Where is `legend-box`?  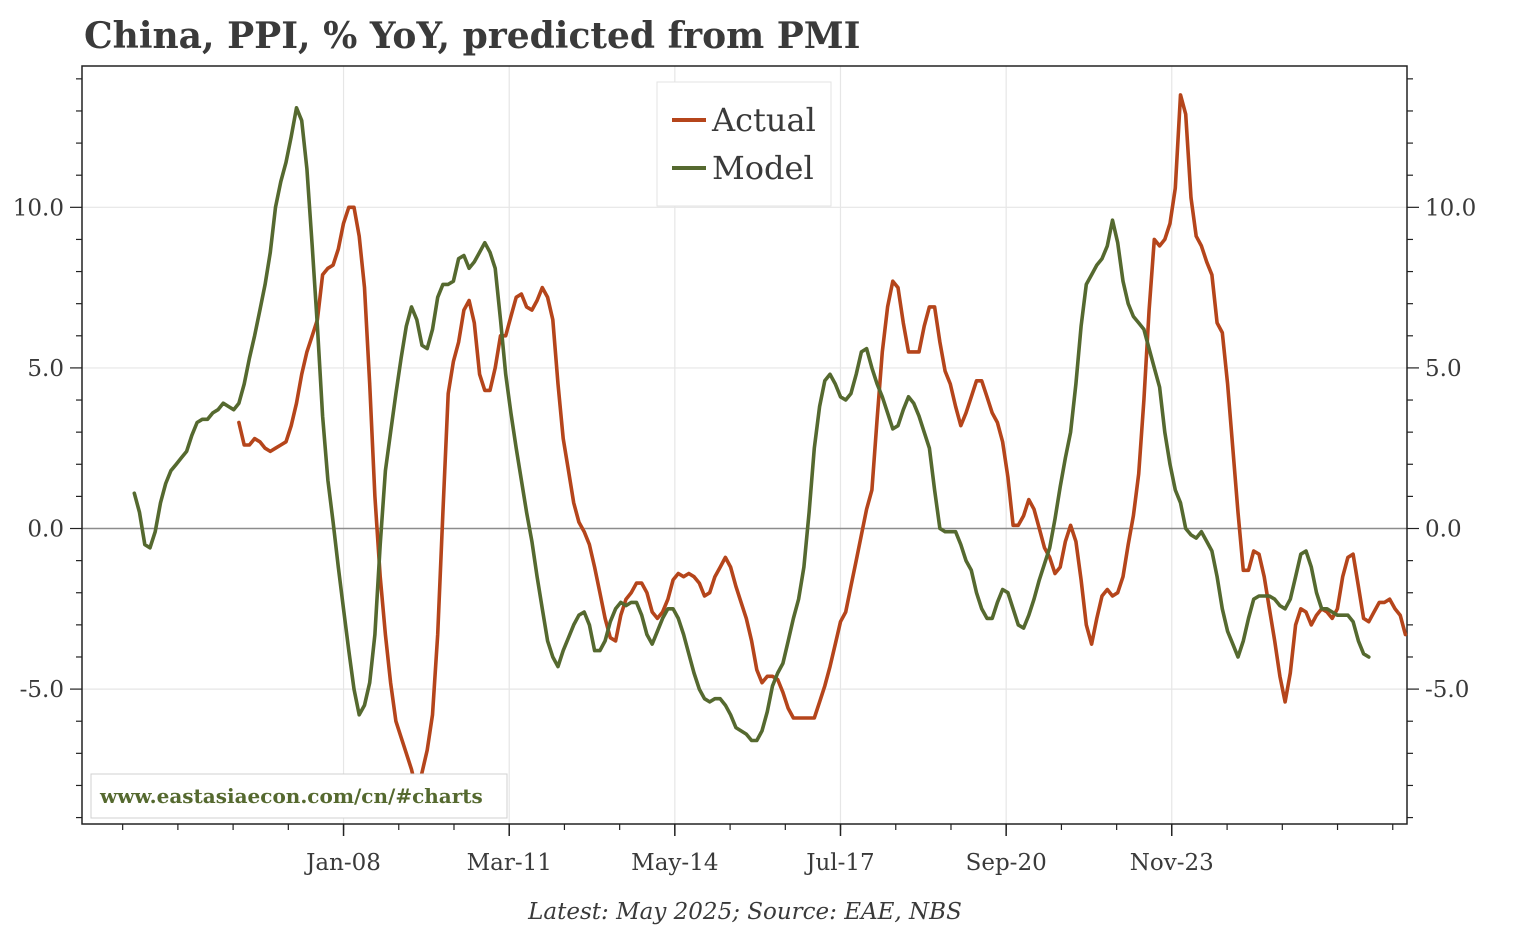 legend-box is located at coordinates (744, 144).